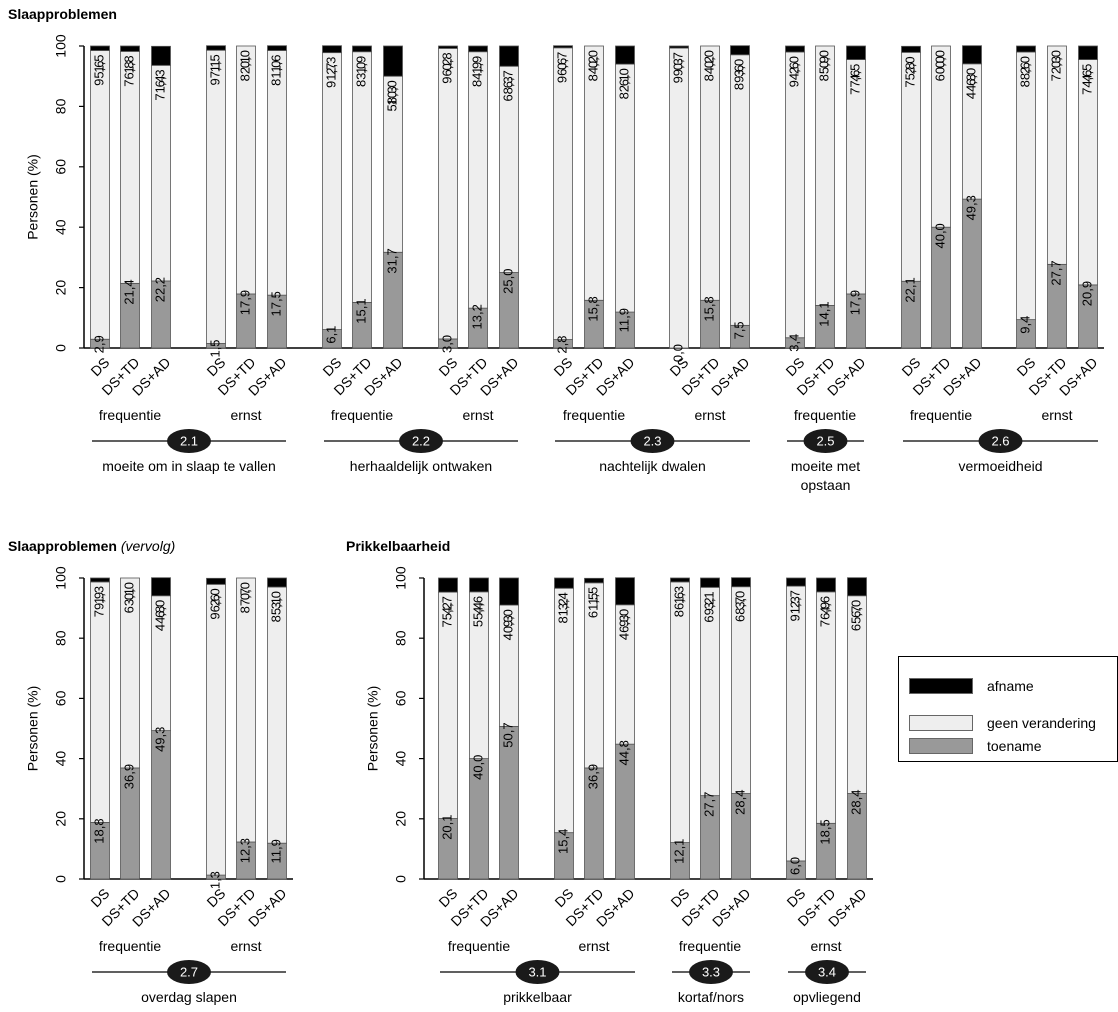  I want to click on data-label-geen: 77,6, so click(854, 82).